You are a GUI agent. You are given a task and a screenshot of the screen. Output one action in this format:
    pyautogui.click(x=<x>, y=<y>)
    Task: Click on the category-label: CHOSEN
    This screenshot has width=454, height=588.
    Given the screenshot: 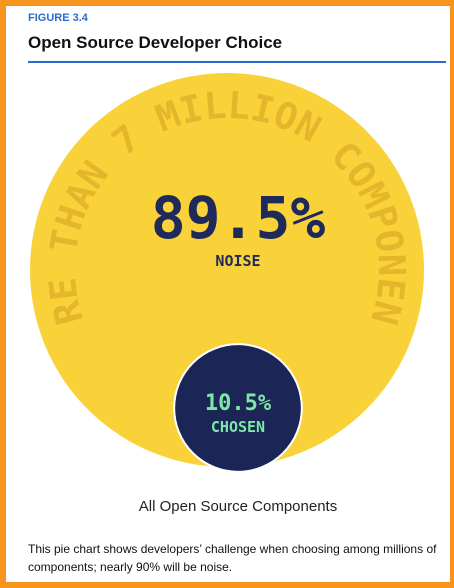 What is the action you would take?
    pyautogui.click(x=238, y=427)
    